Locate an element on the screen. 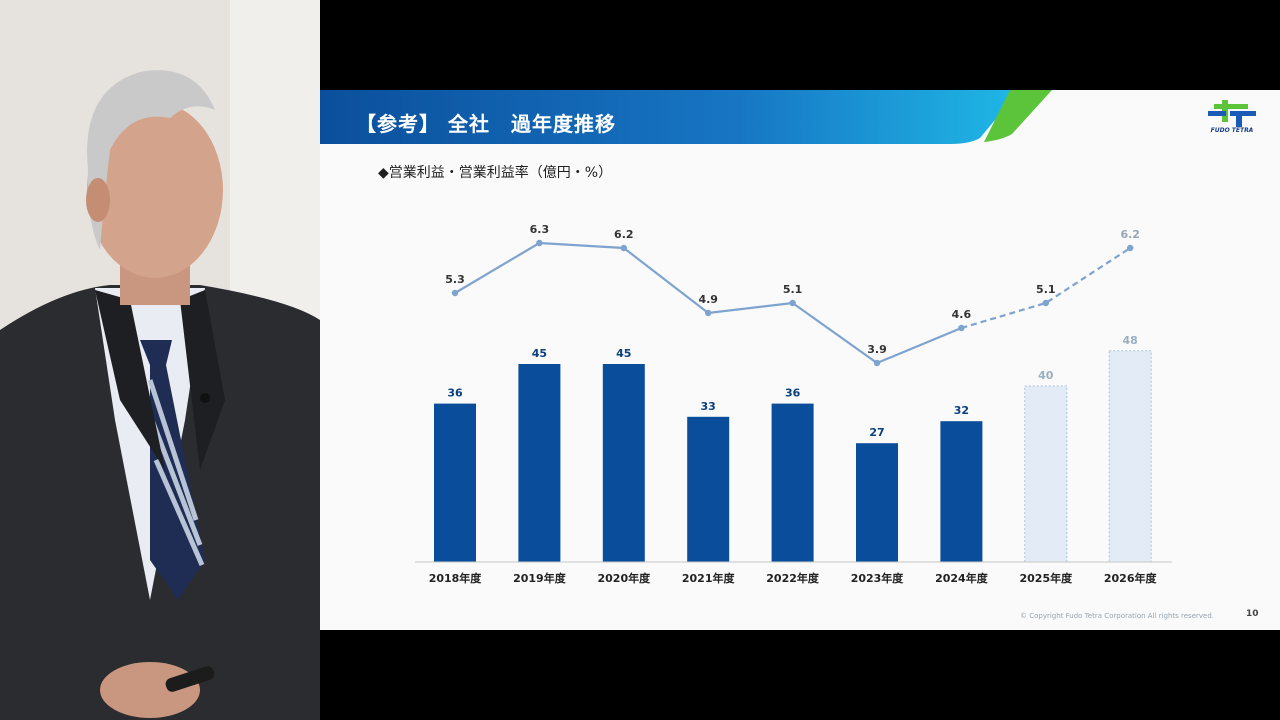 This screenshot has height=720, width=1280. rate-point-2024年度 is located at coordinates (961, 328).